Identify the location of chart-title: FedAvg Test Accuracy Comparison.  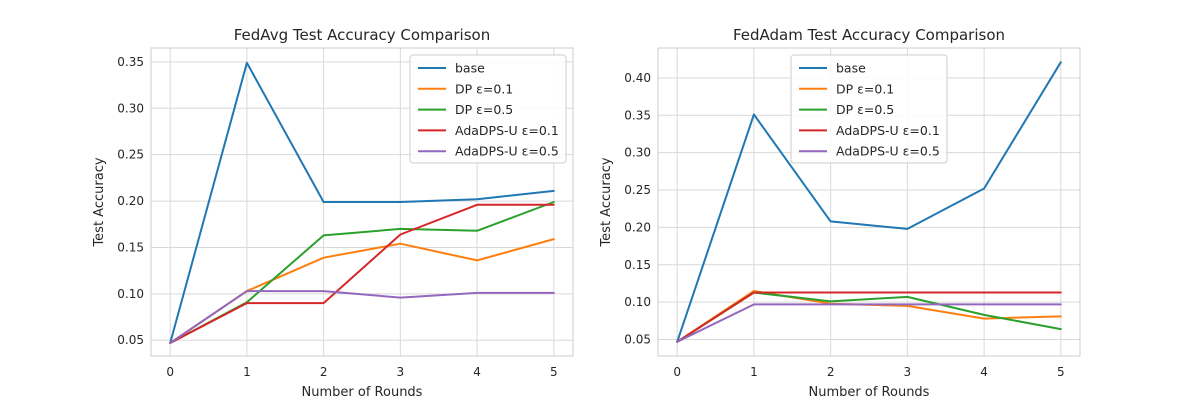
(362, 35).